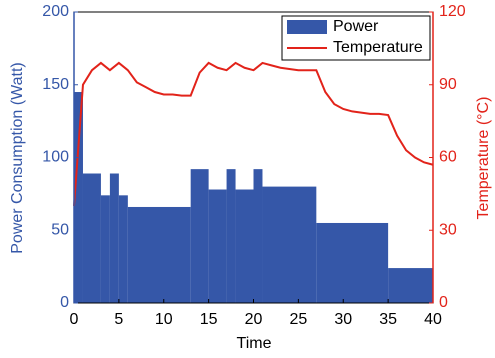 The width and height of the screenshot is (495, 358). Describe the element at coordinates (64, 302) in the screenshot. I see `y-tick-label: 0` at that location.